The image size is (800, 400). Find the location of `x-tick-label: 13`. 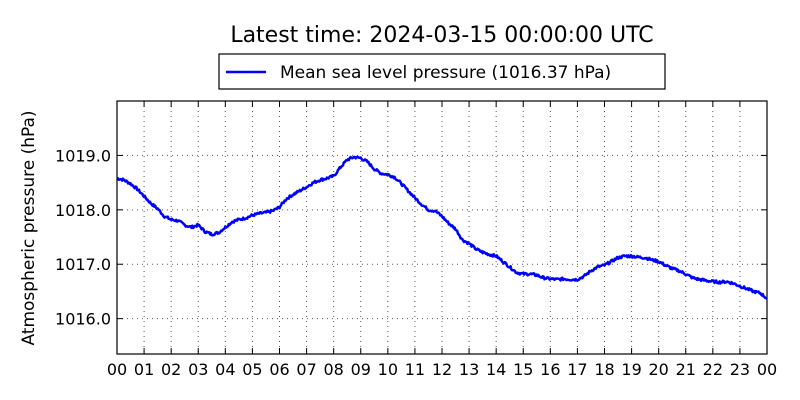

x-tick-label: 13 is located at coordinates (469, 369).